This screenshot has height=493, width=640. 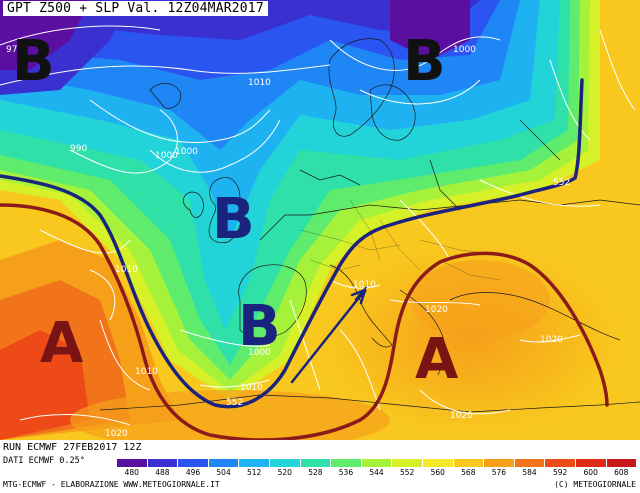 I want to click on color-scale-swatch: 584, so click(x=530, y=468).